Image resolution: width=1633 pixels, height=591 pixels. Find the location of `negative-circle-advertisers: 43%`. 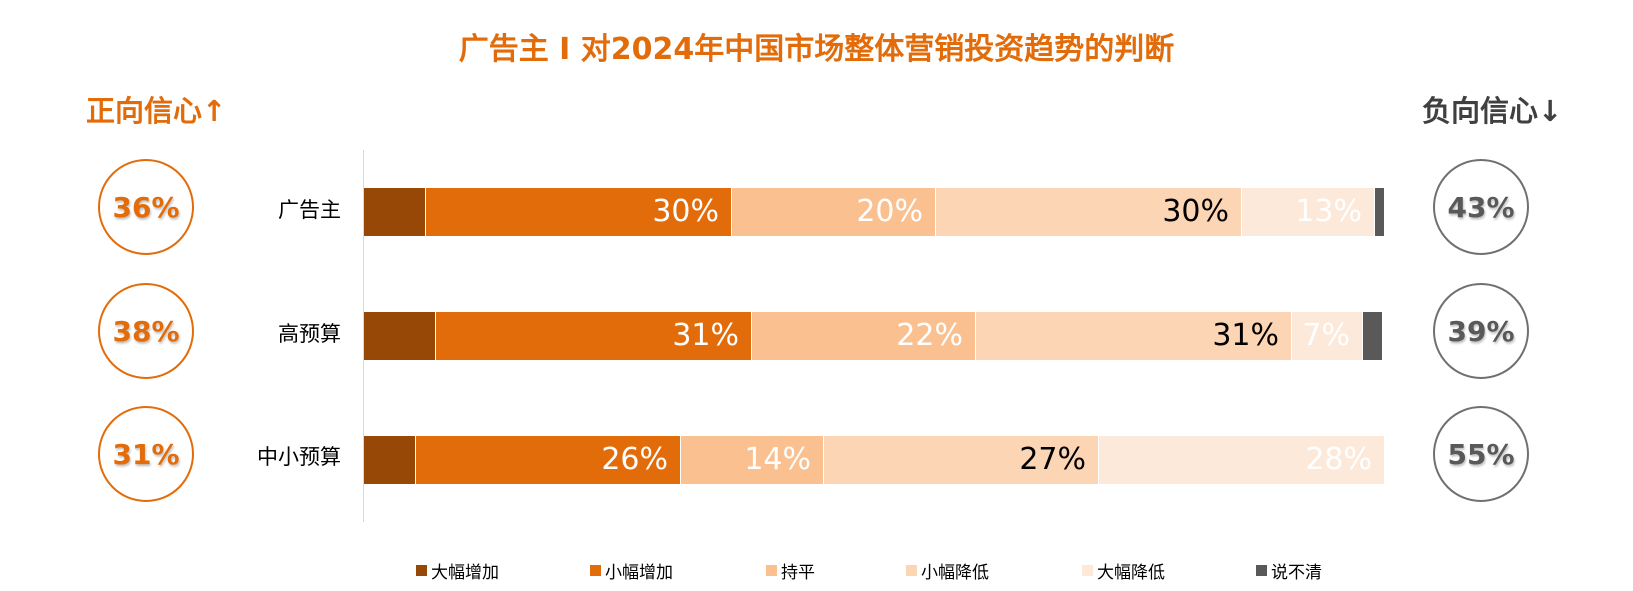

negative-circle-advertisers: 43% is located at coordinates (1481, 207).